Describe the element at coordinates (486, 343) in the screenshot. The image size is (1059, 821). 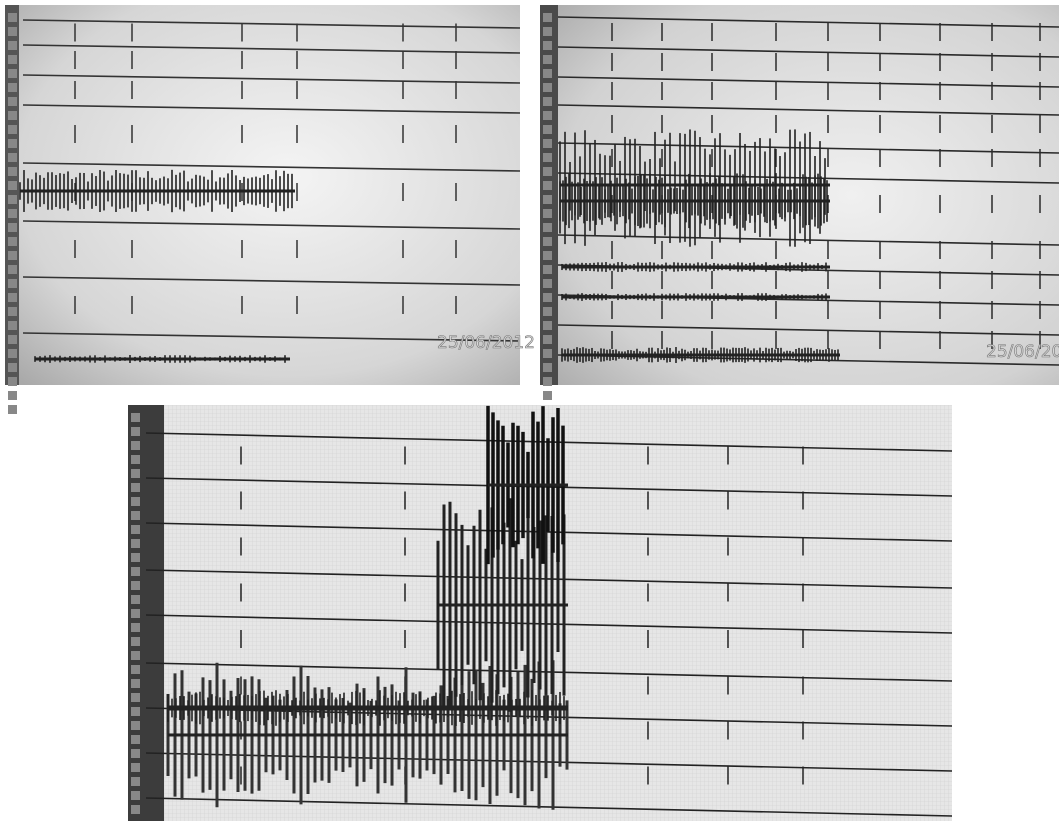
I see `timestamp: 25/06/2012` at that location.